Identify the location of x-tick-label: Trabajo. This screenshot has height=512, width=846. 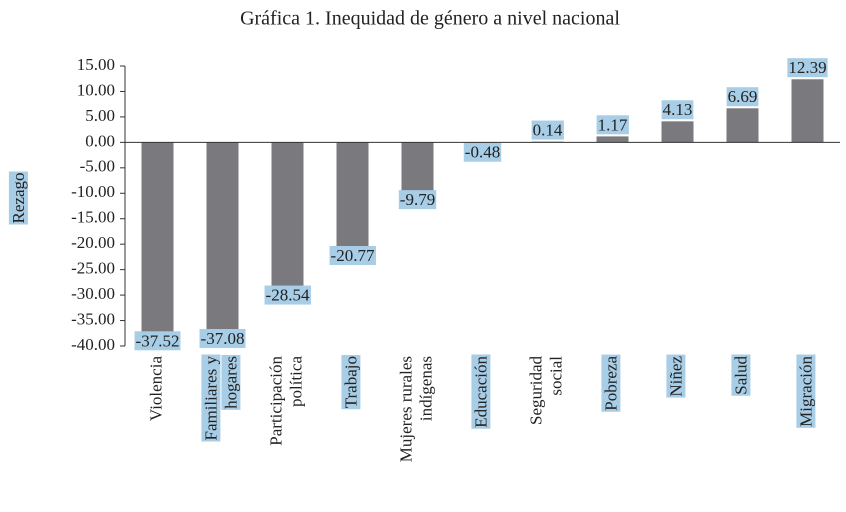
(350, 382).